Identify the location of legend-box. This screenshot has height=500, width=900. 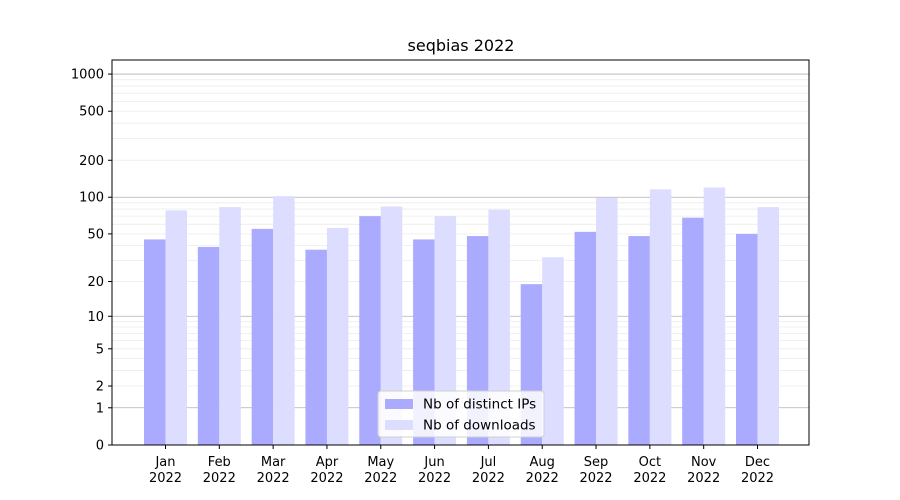
(461, 414).